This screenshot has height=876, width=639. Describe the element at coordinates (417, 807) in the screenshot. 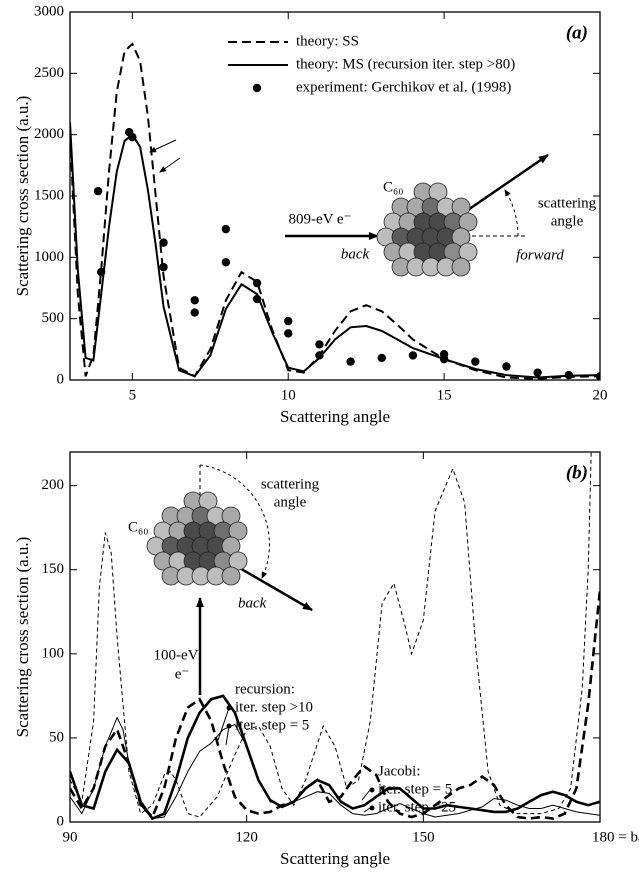

I see `legend-label: iter. step =25` at that location.